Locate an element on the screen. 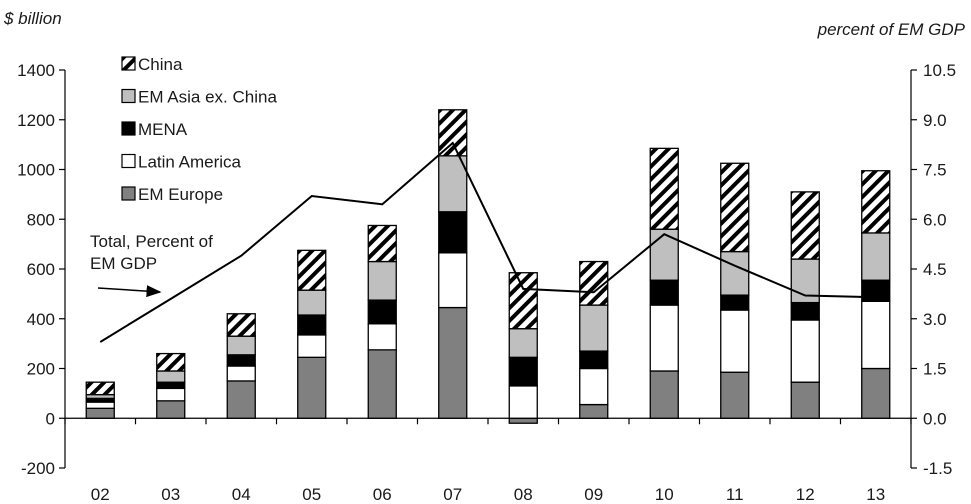  legend-label: Latin America is located at coordinates (190, 162).